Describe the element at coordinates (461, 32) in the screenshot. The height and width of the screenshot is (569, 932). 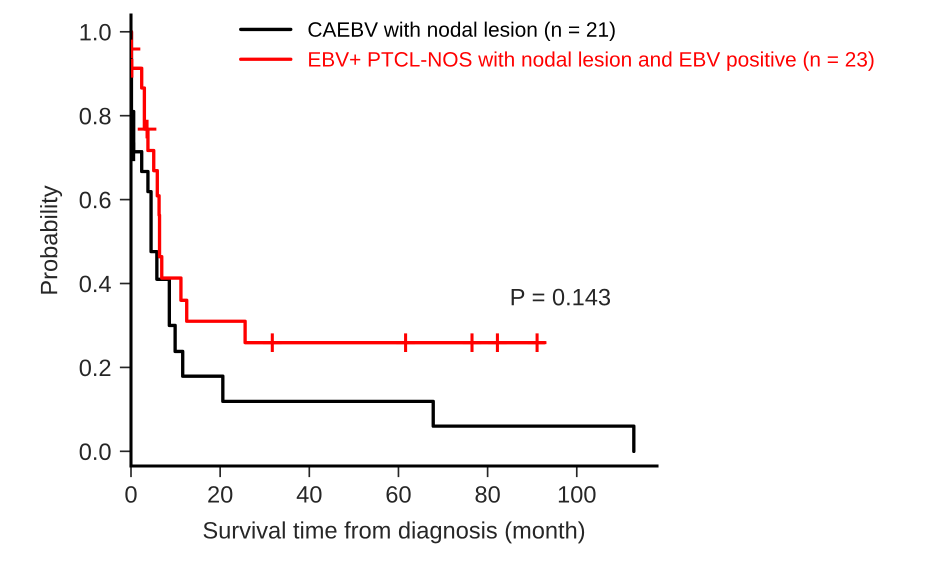
I see `legend-label: CAEBV with nodal lesion (n = 21)` at that location.